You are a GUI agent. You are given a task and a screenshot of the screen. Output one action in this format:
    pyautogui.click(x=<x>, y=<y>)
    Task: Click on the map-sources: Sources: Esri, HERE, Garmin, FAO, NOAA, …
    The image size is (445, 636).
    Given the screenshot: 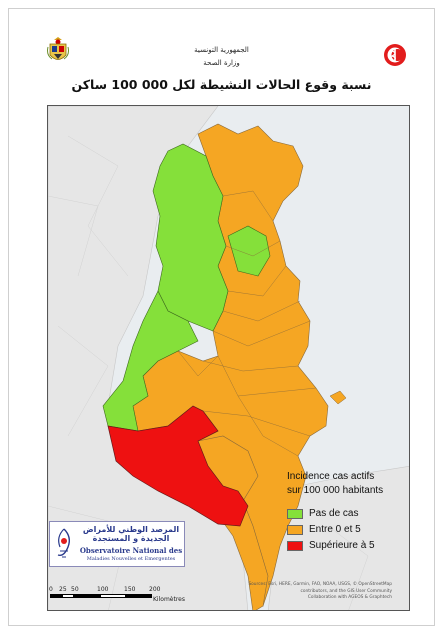 What is the action you would take?
    pyautogui.click(x=317, y=592)
    